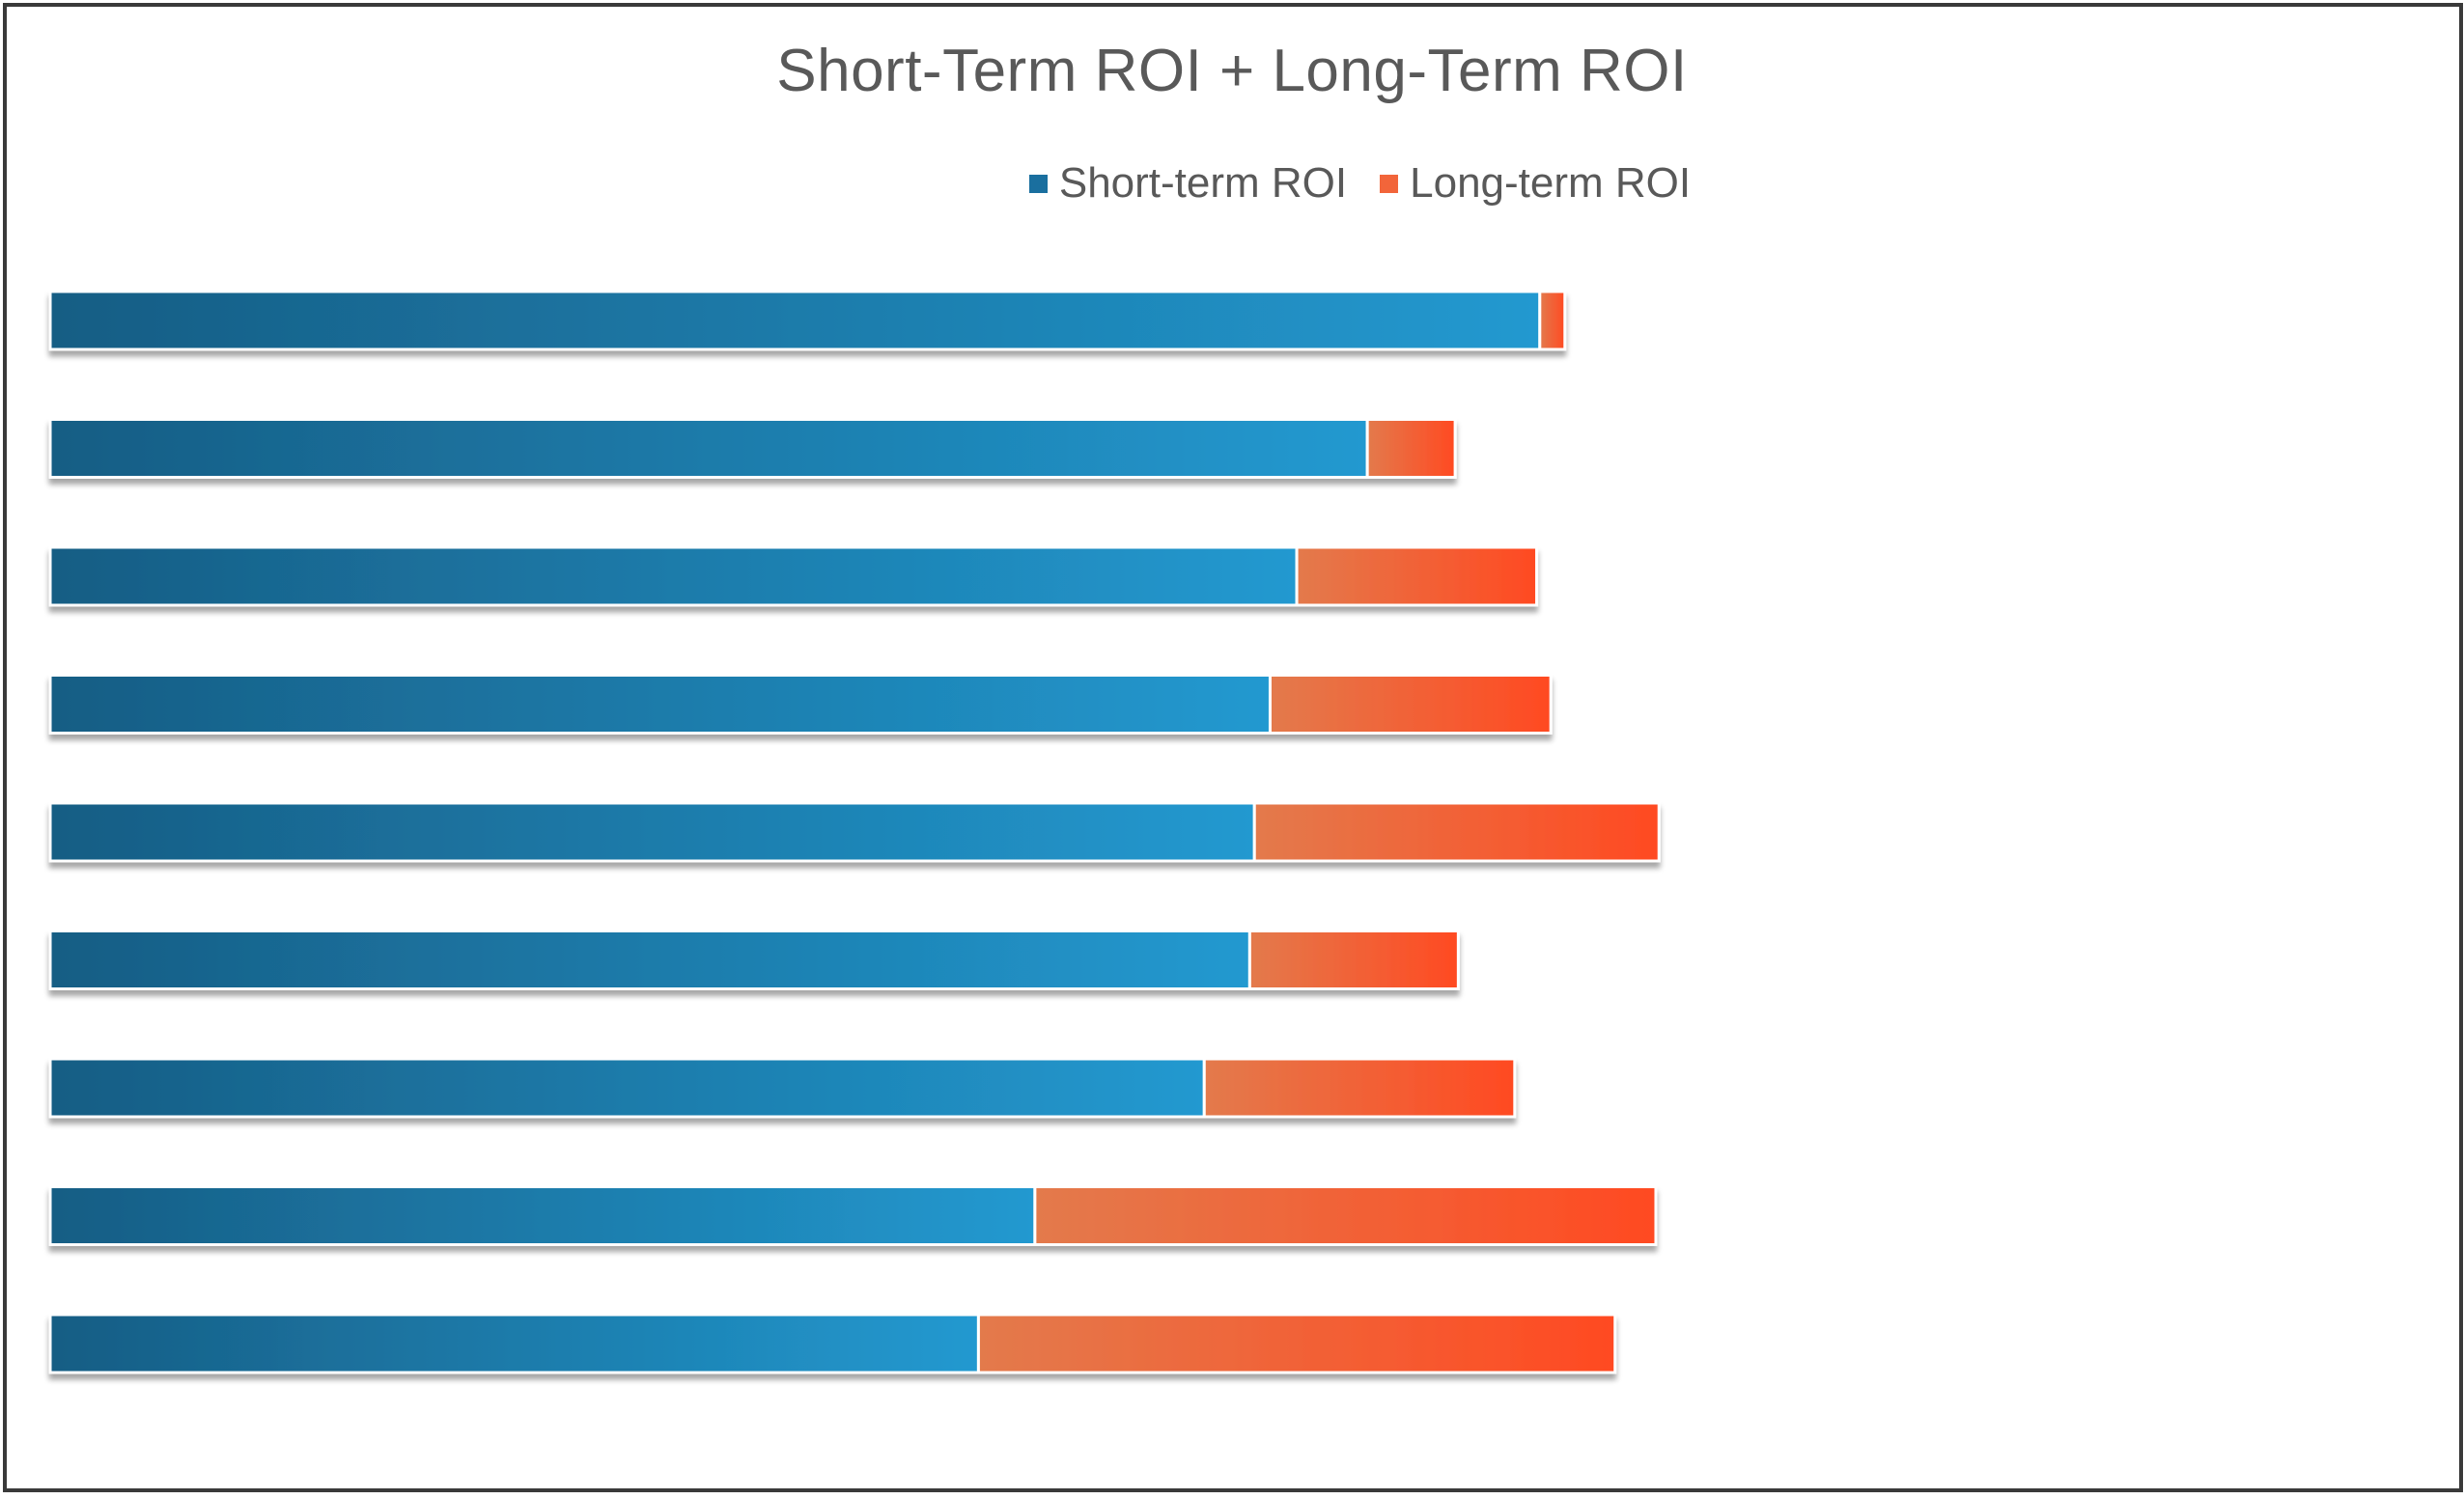 Image resolution: width=2464 pixels, height=1499 pixels. What do you see at coordinates (1038, 183) in the screenshot?
I see `legend-swatch-short-term` at bounding box center [1038, 183].